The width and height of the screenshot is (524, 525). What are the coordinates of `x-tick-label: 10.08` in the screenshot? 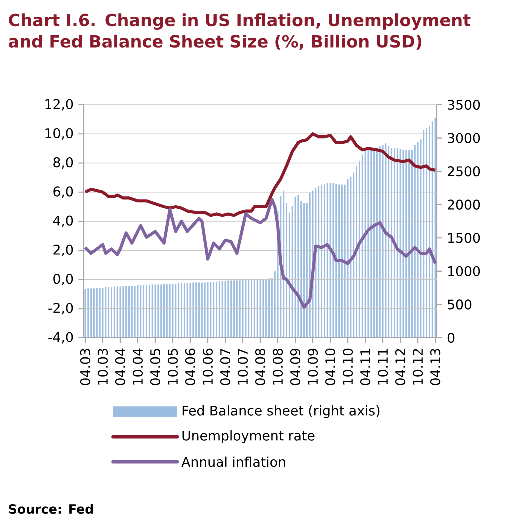 It's located at (278, 366).